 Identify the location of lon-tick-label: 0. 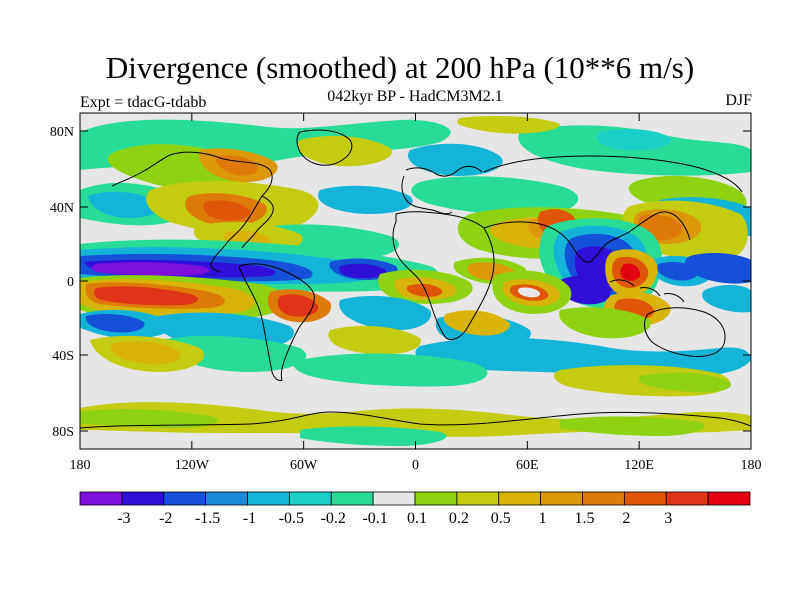
(415, 465).